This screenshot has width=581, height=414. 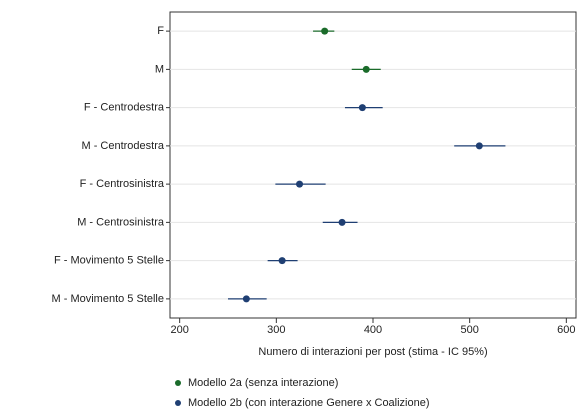 I want to click on y-tick-label: M - Centrosinistra, so click(x=121, y=222).